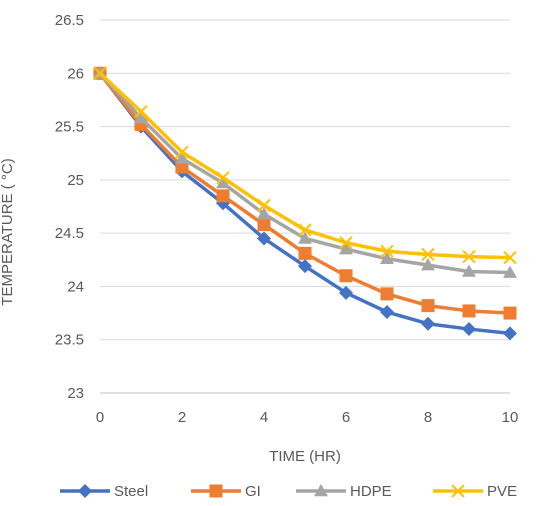  Describe the element at coordinates (69, 207) in the screenshot. I see `y-tick-labels: 23 23.5 24 24.5 25 25.5 26 26.5` at that location.